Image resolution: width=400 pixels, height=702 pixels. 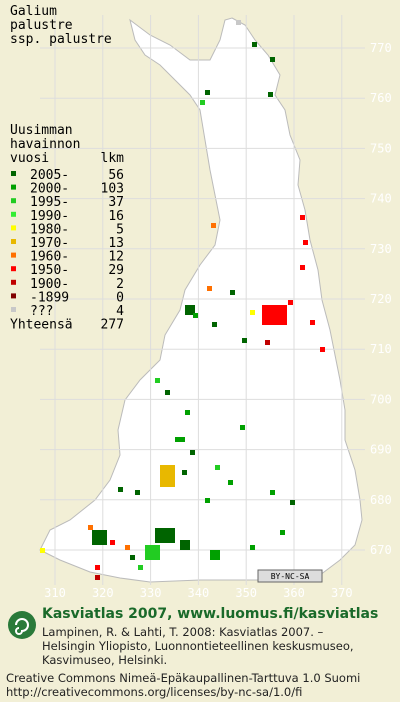 I want to click on northing-label: 770, so click(x=381, y=48).